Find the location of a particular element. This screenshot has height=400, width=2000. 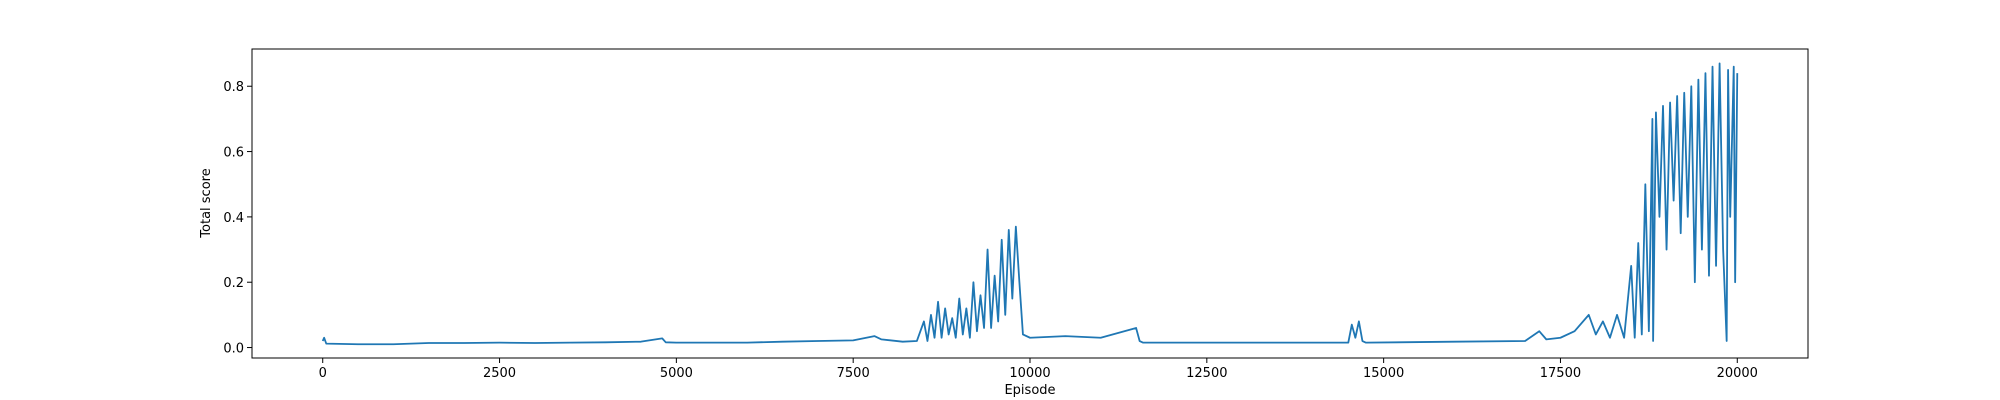

x-tick-label: 7500 is located at coordinates (853, 373).